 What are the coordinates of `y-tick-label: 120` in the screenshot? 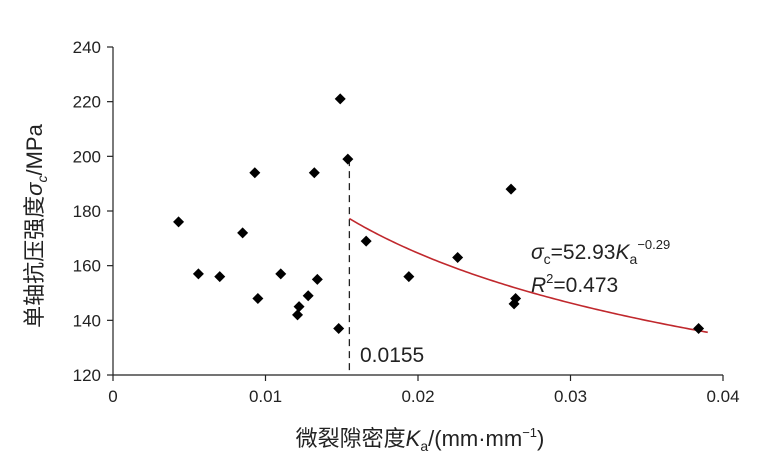 It's located at (87, 375).